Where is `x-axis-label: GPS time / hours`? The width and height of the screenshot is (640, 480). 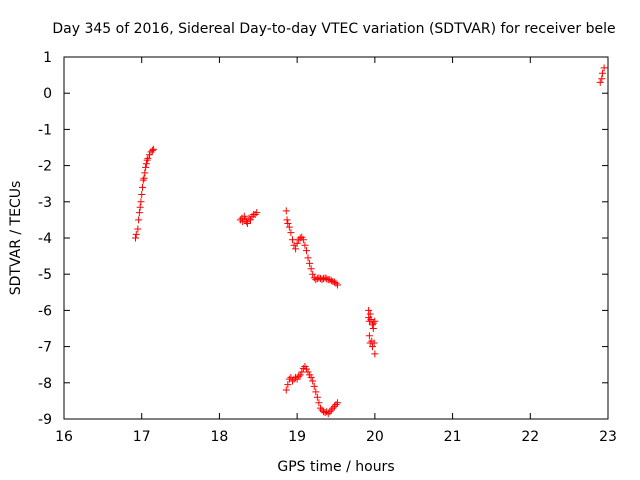 x-axis-label: GPS time / hours is located at coordinates (335, 467).